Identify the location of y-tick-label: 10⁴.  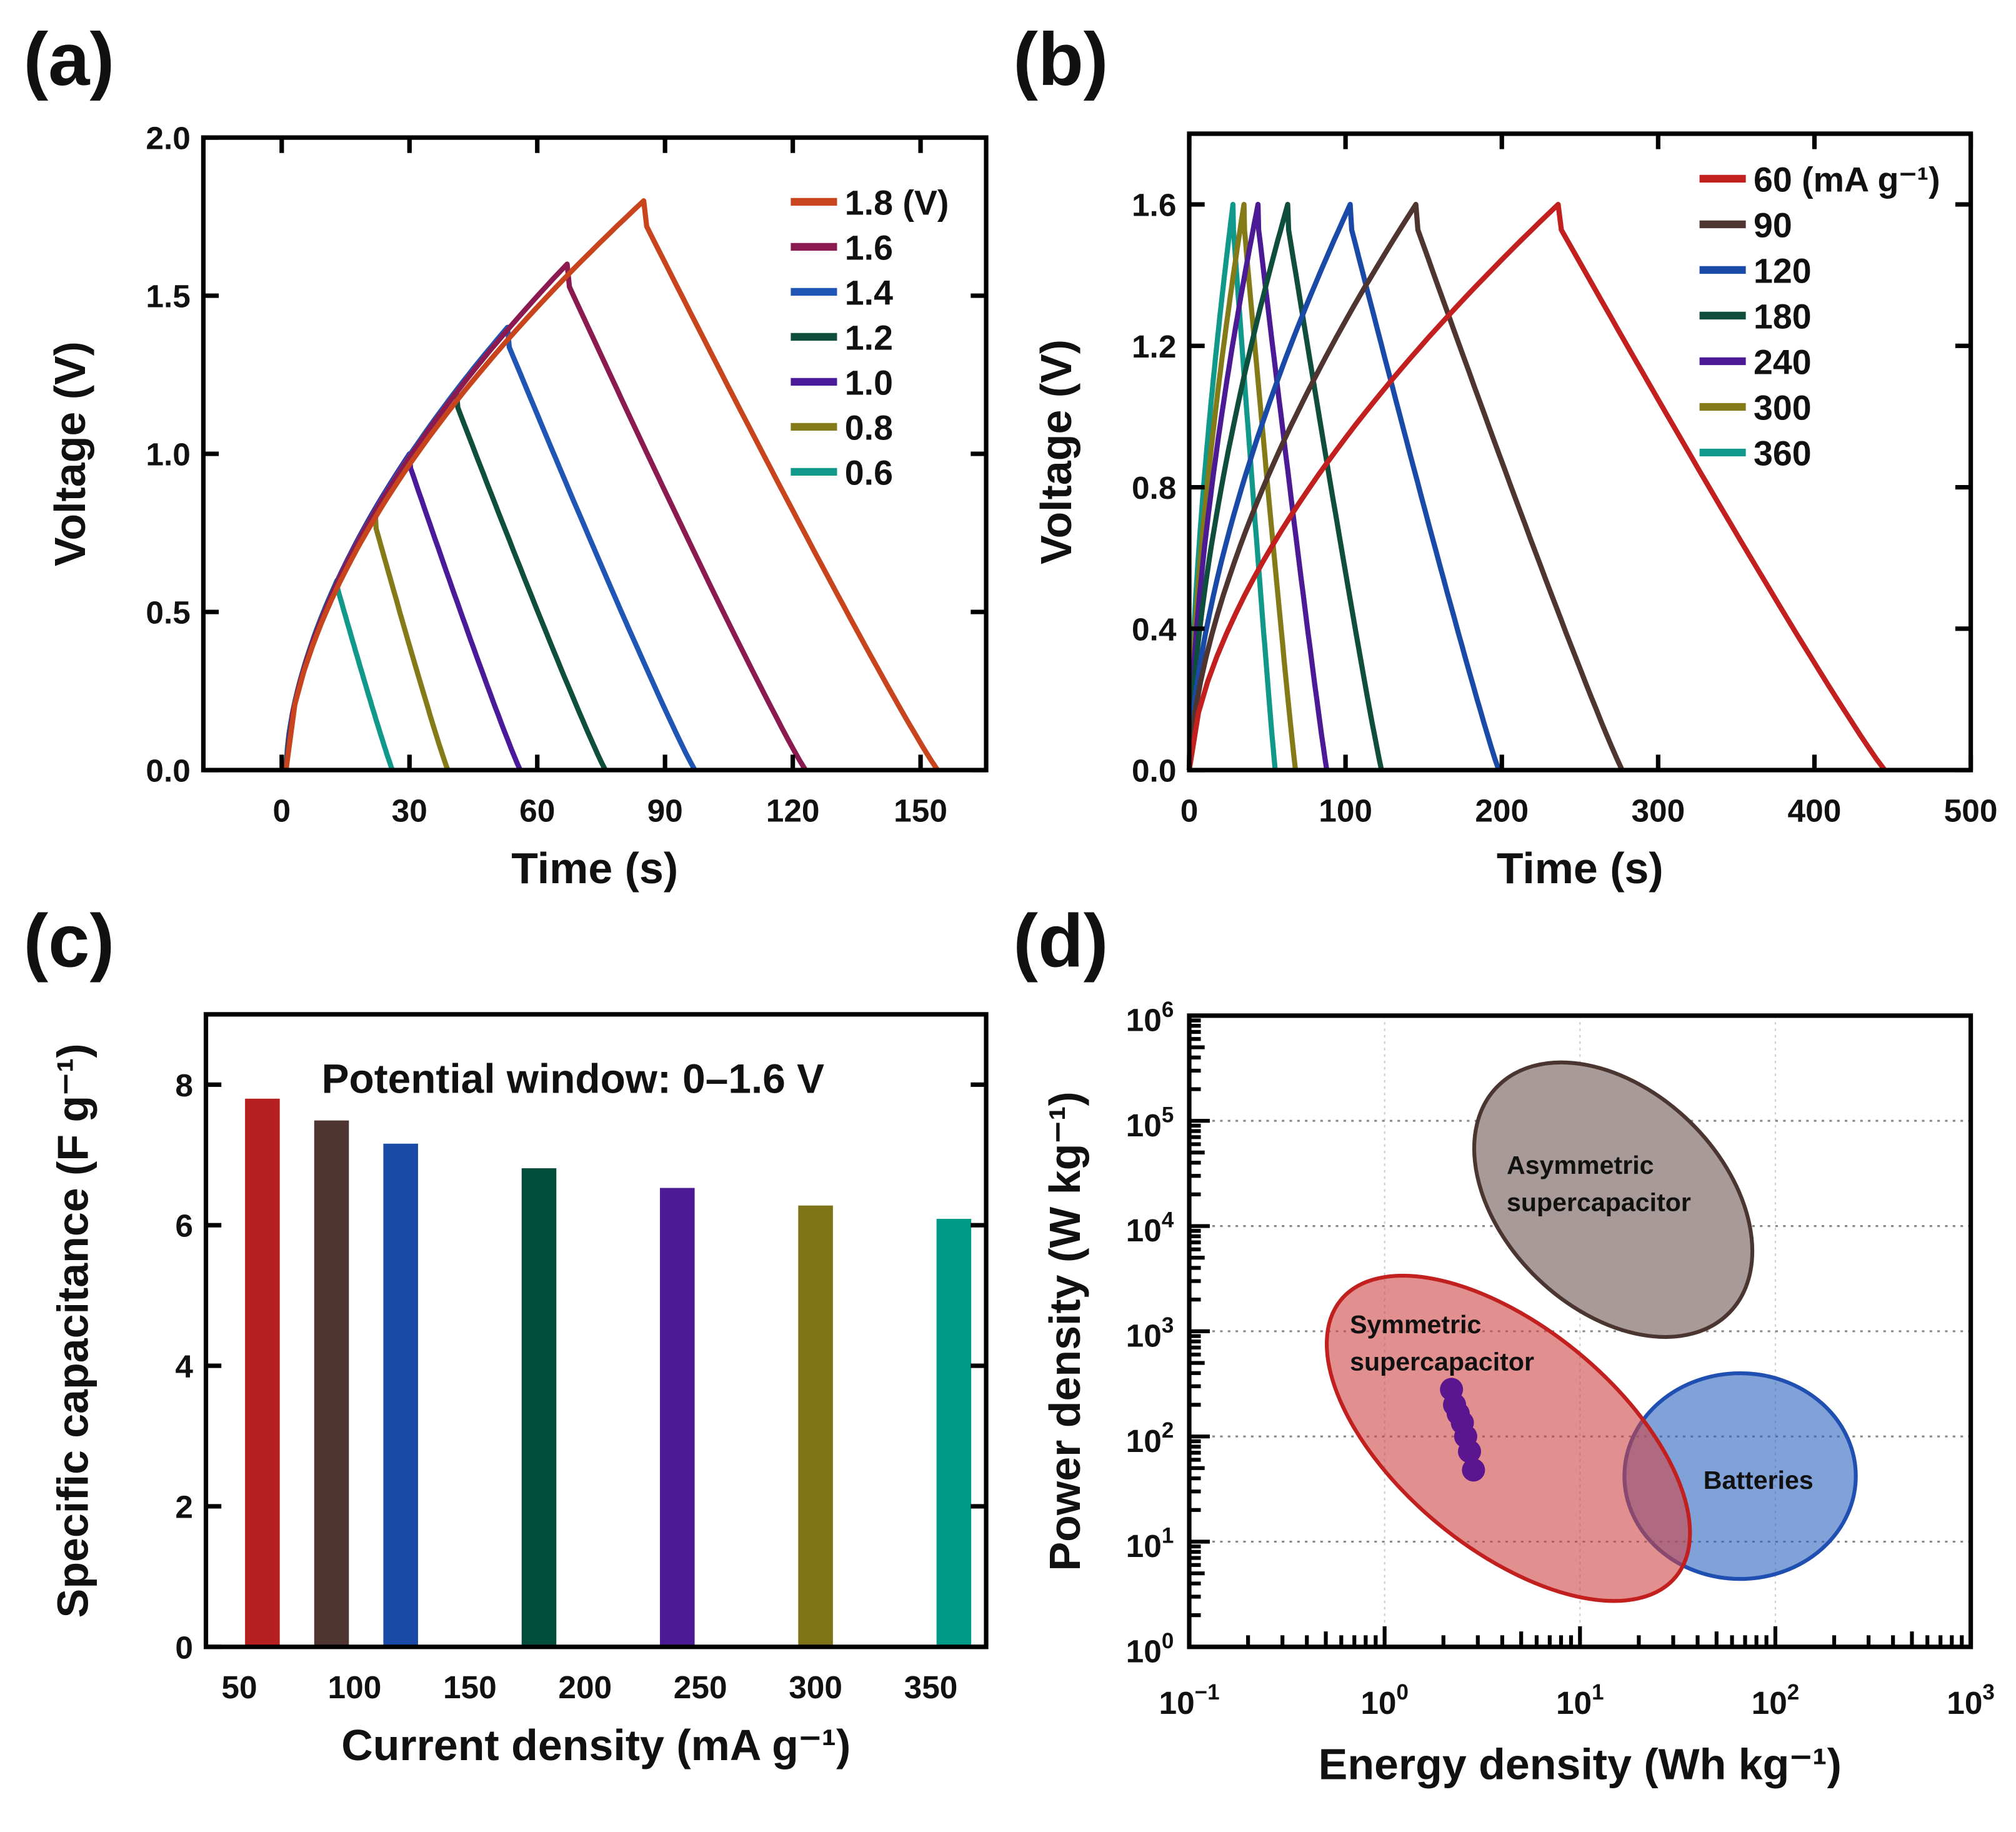
(1150, 1228).